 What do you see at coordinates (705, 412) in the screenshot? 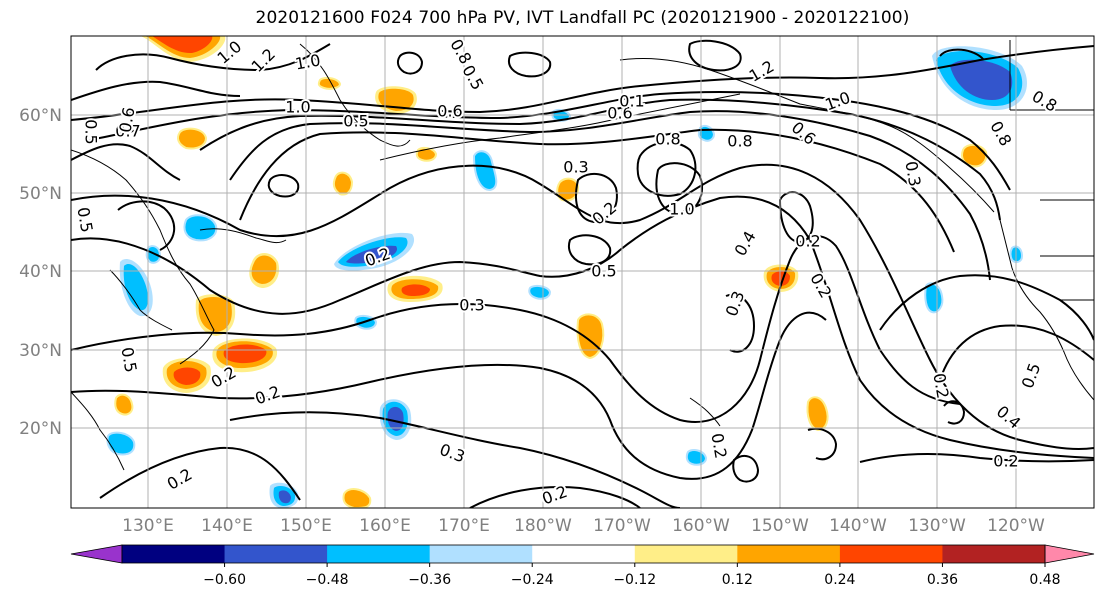
I see `hawaii-islands` at bounding box center [705, 412].